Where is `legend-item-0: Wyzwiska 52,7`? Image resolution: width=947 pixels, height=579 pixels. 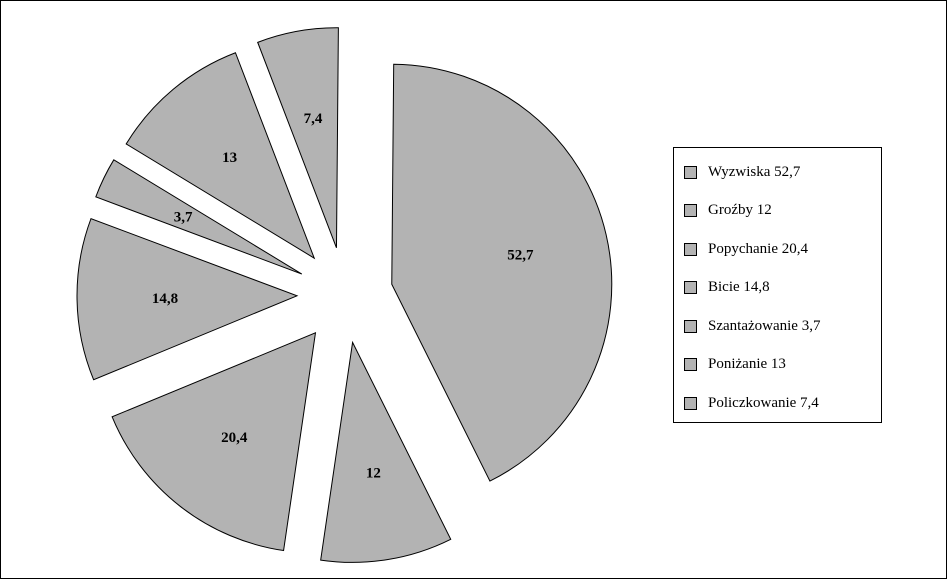 legend-item-0: Wyzwiska 52,7 is located at coordinates (742, 172).